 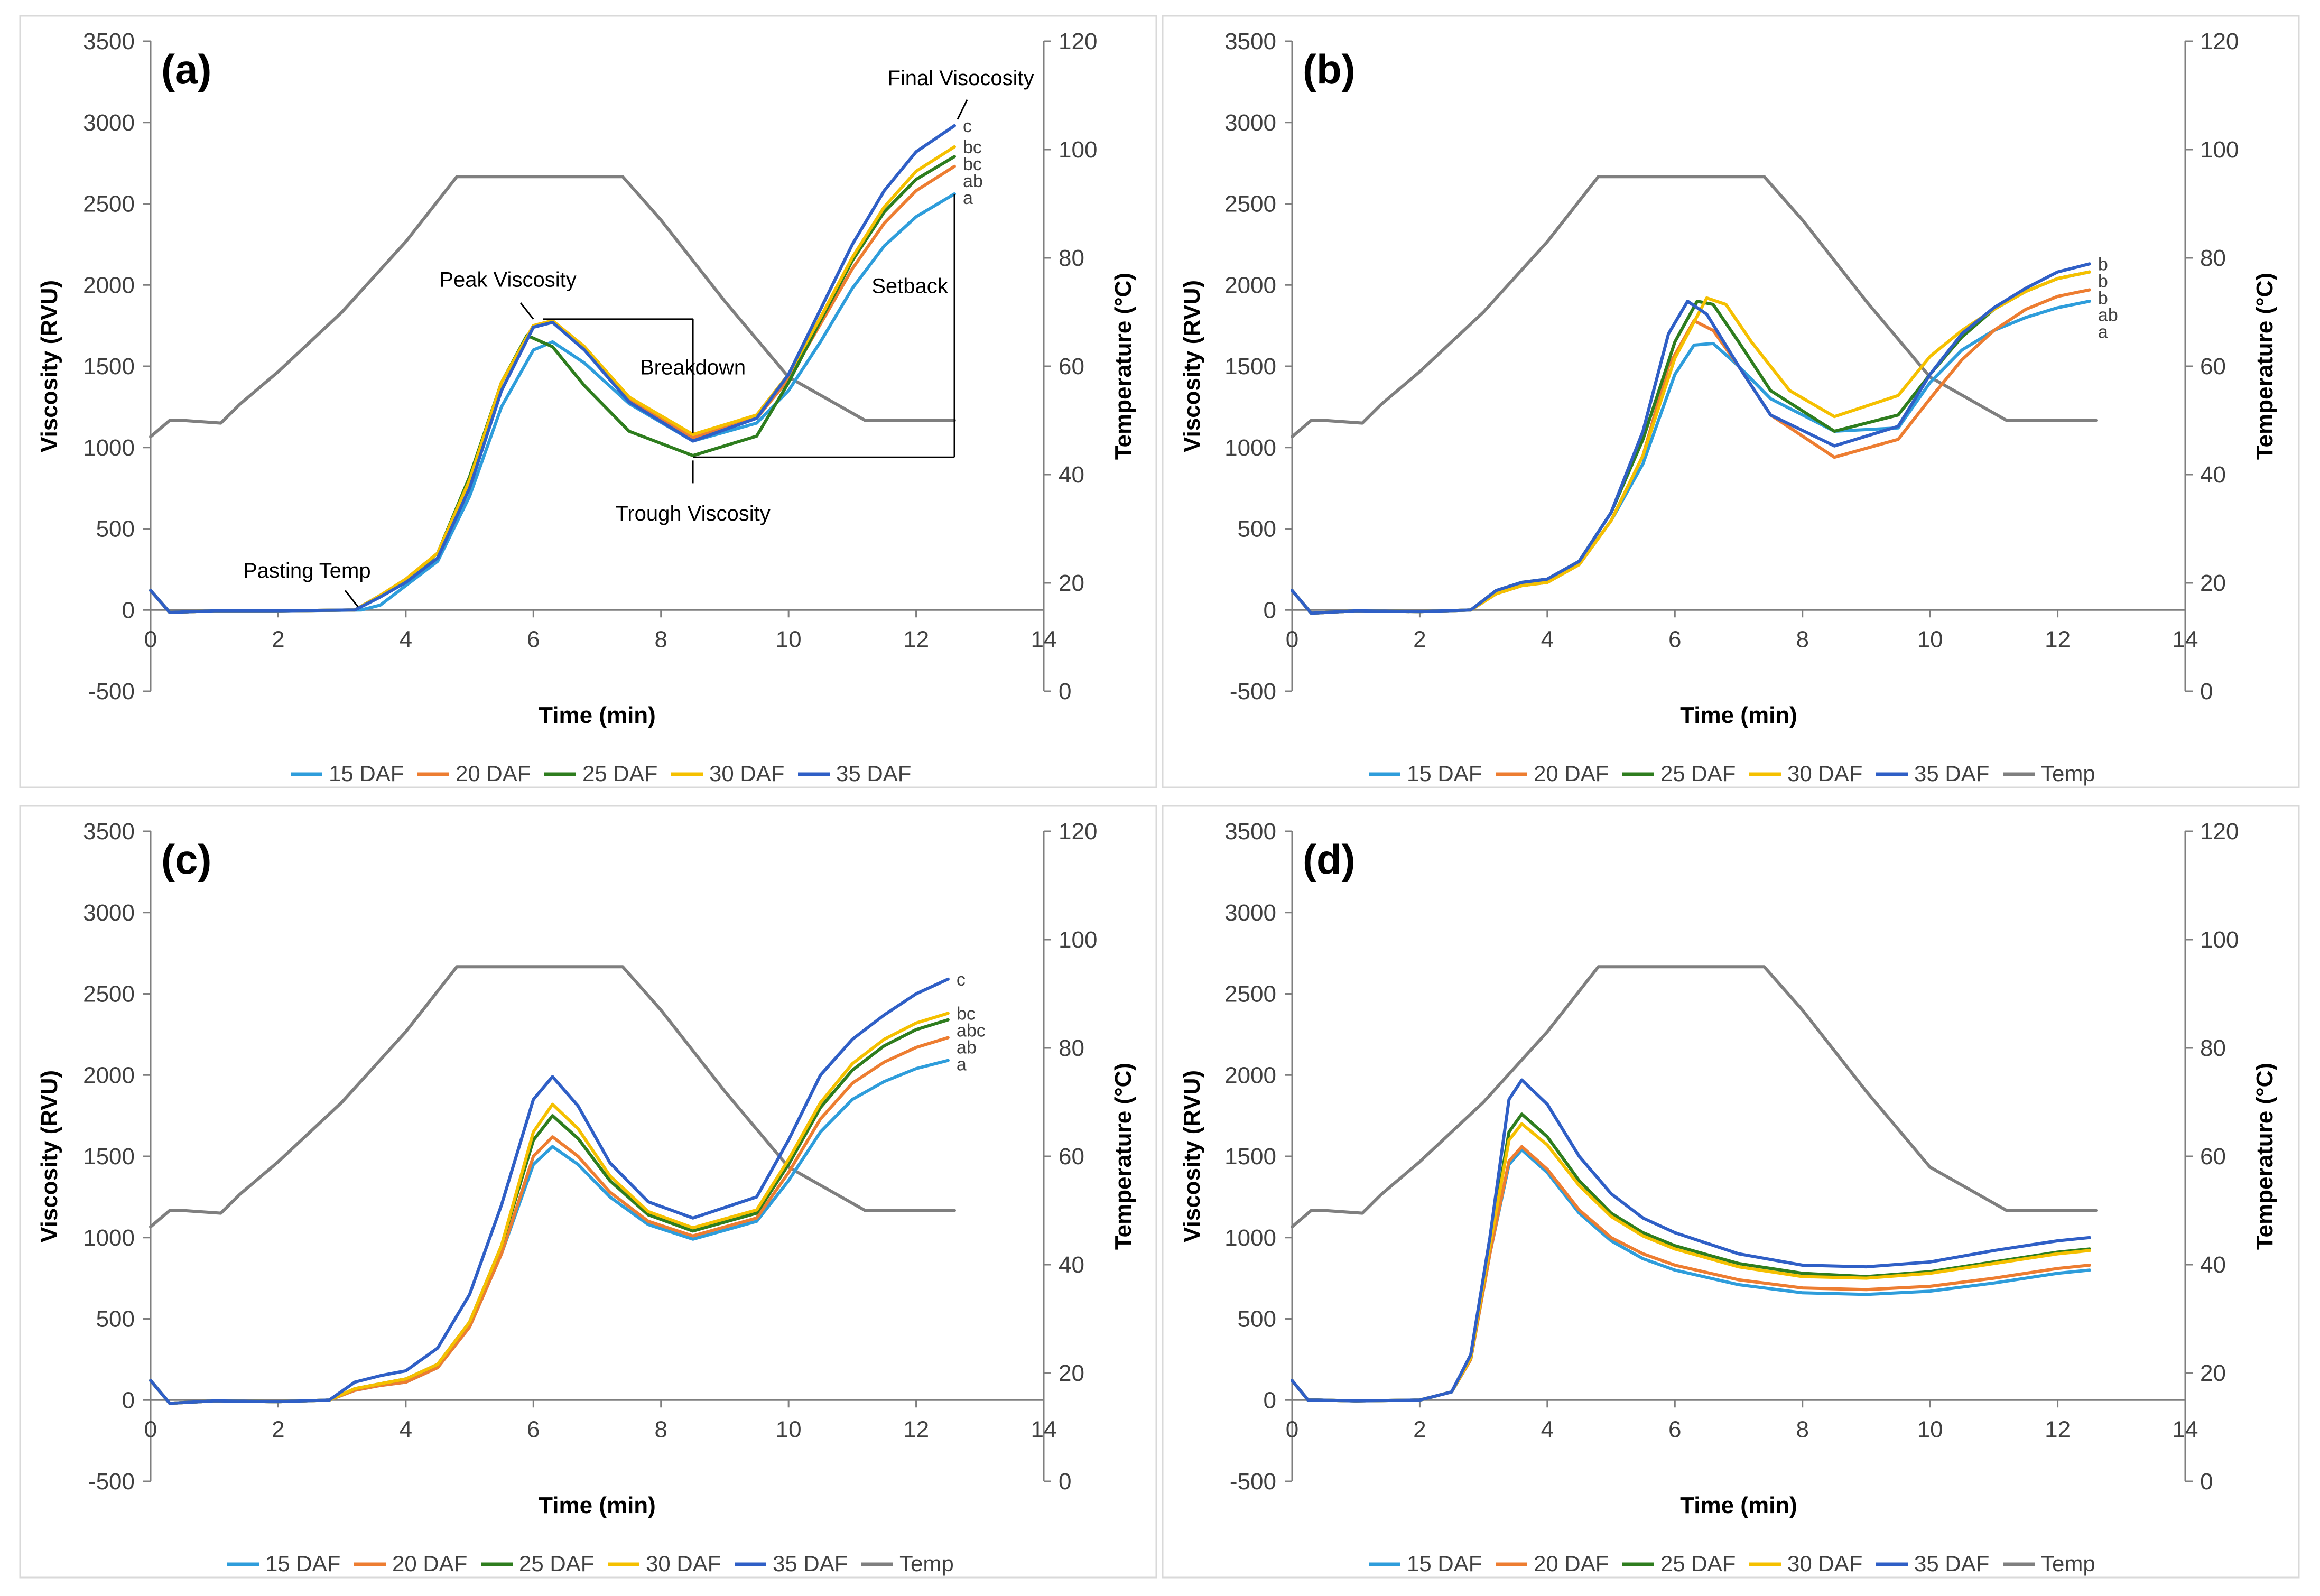 I want to click on x-tick-label: 14, so click(x=1044, y=1429).